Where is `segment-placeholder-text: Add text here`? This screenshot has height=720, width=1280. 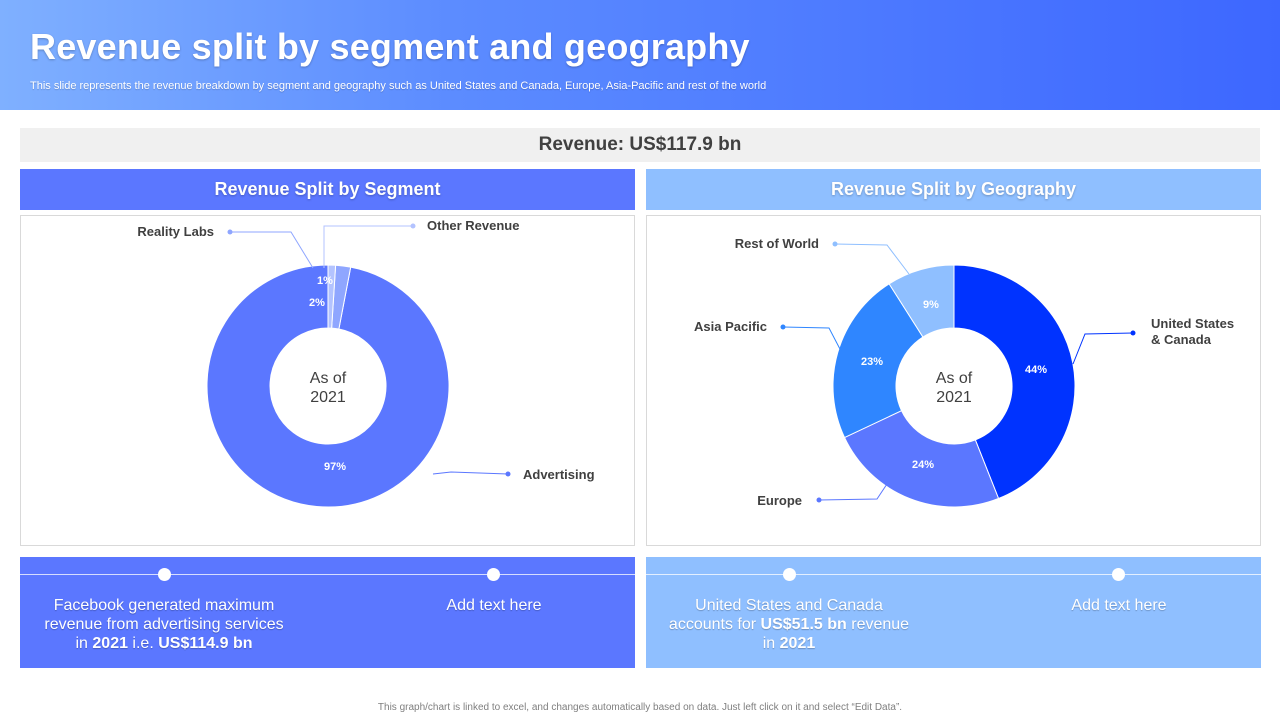 segment-placeholder-text: Add text here is located at coordinates (494, 605).